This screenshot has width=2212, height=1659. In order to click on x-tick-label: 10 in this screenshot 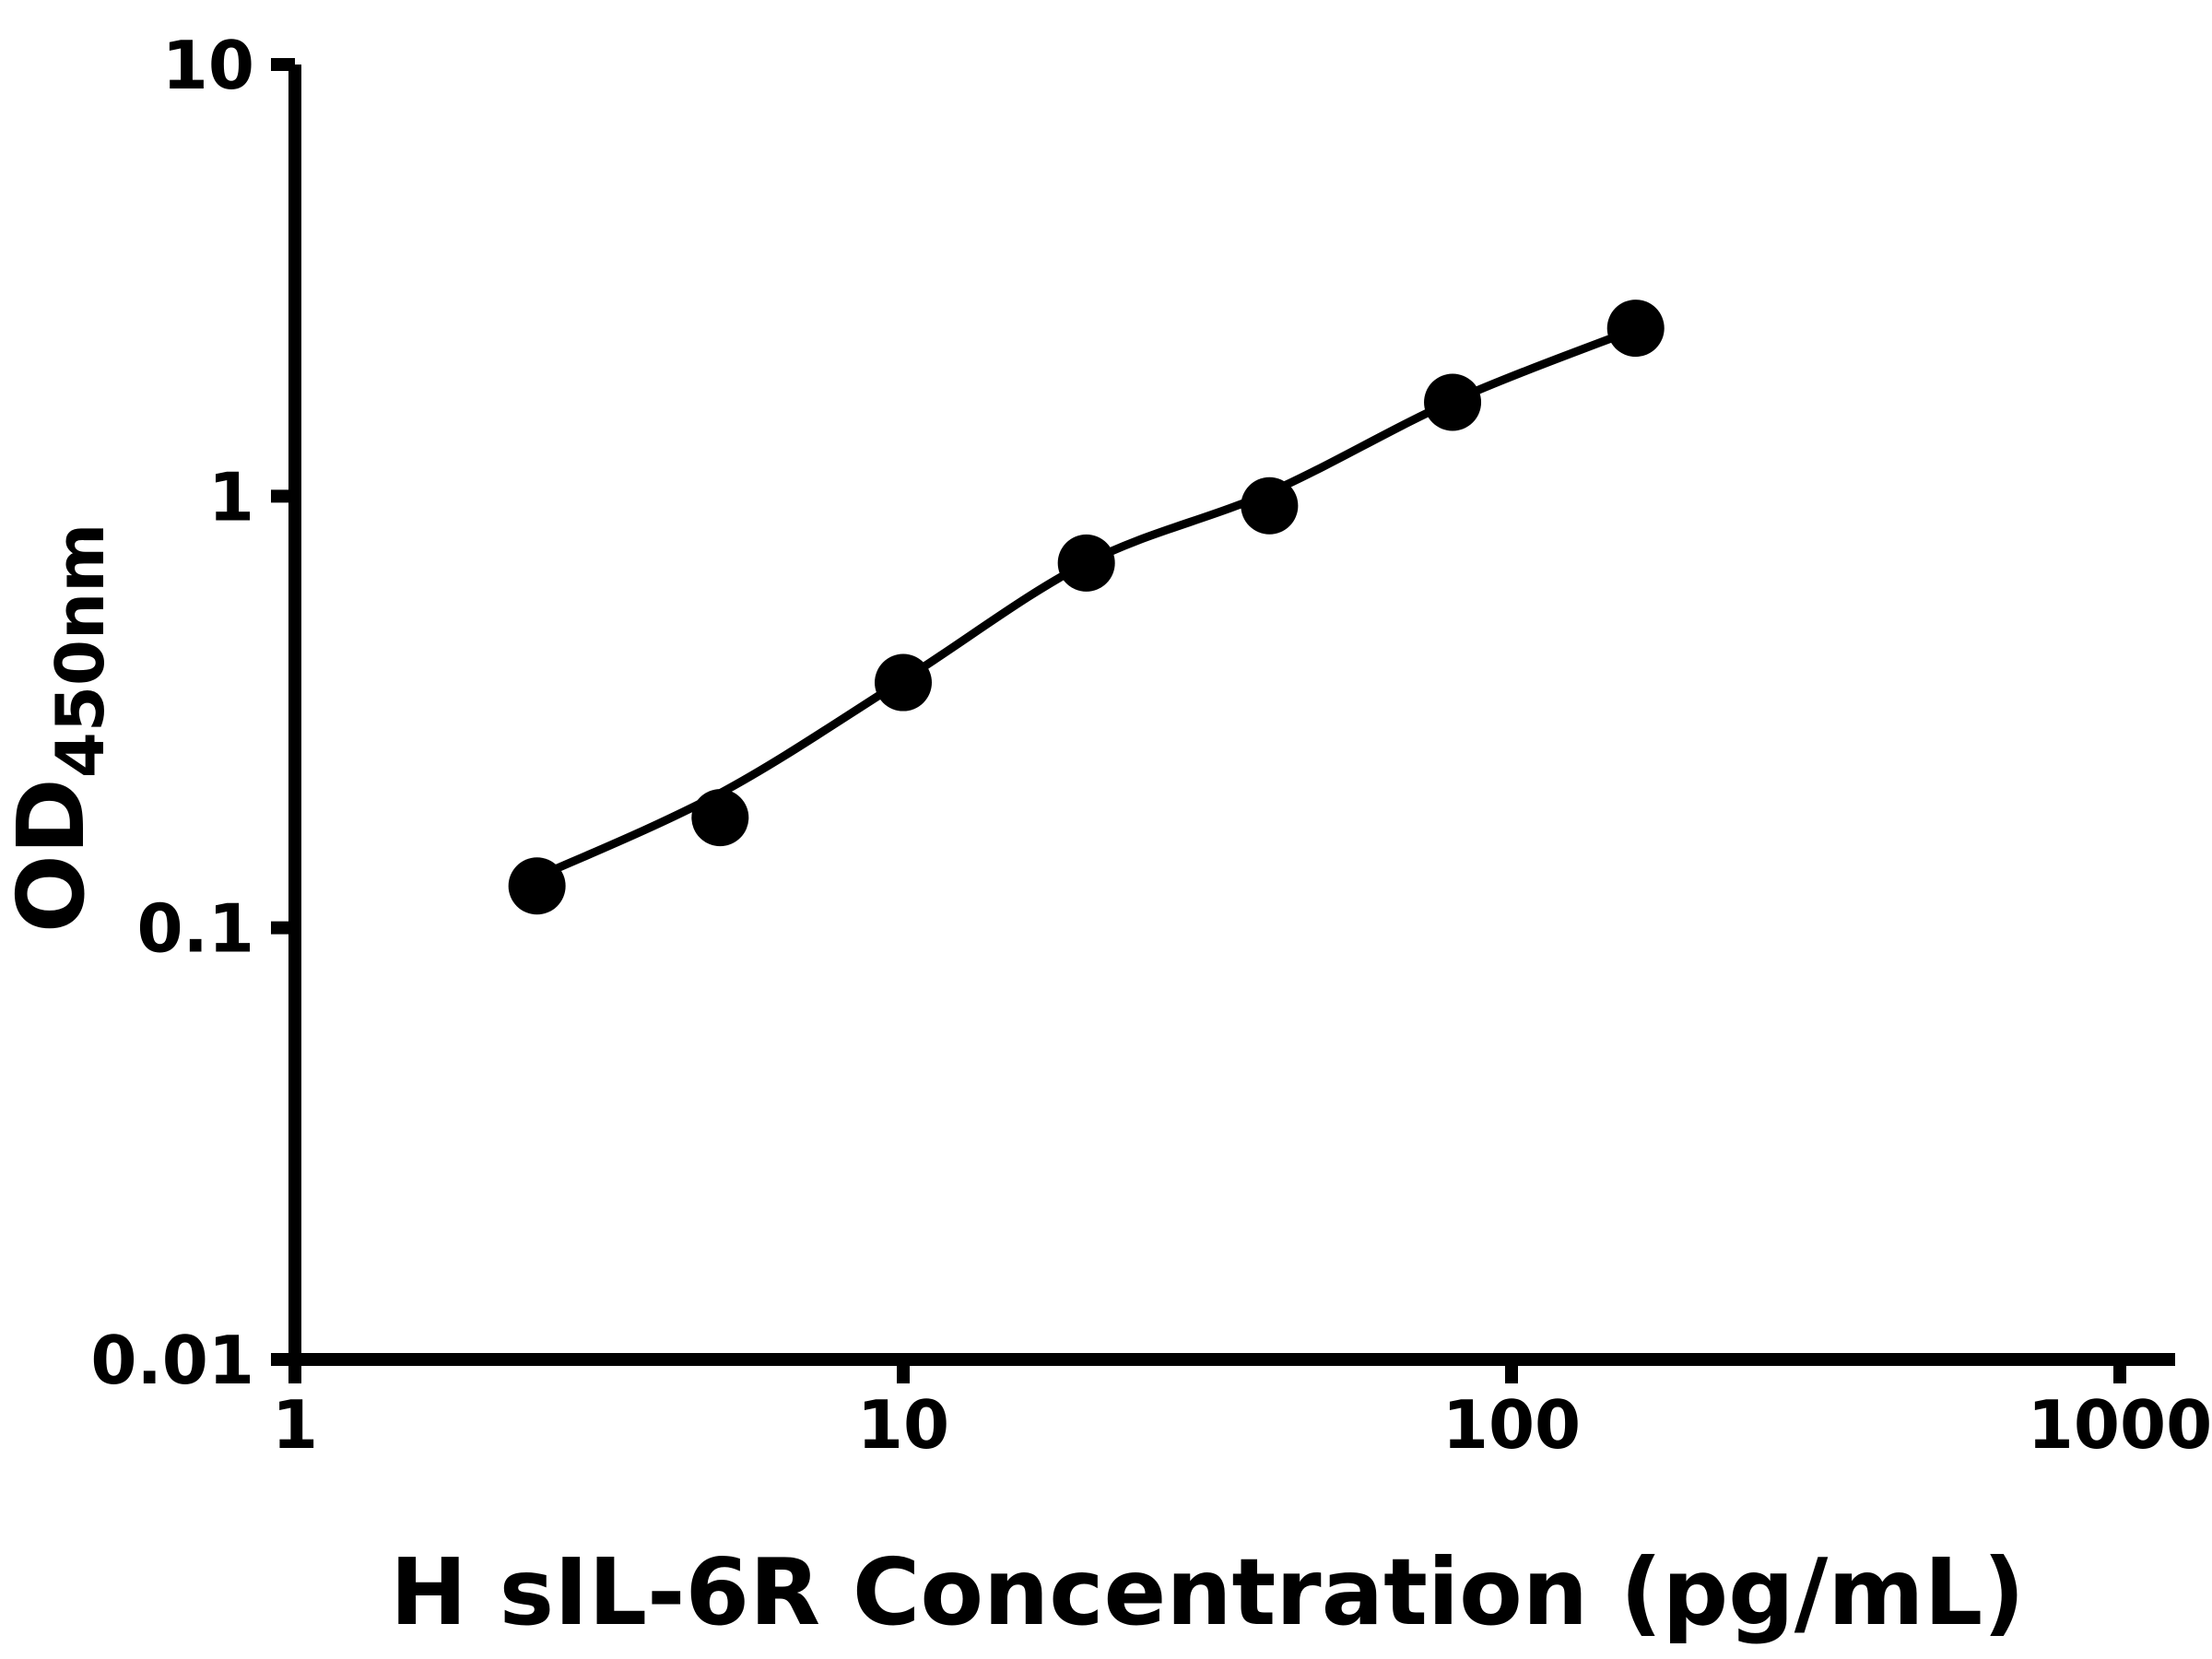, I will do `click(903, 1425)`.